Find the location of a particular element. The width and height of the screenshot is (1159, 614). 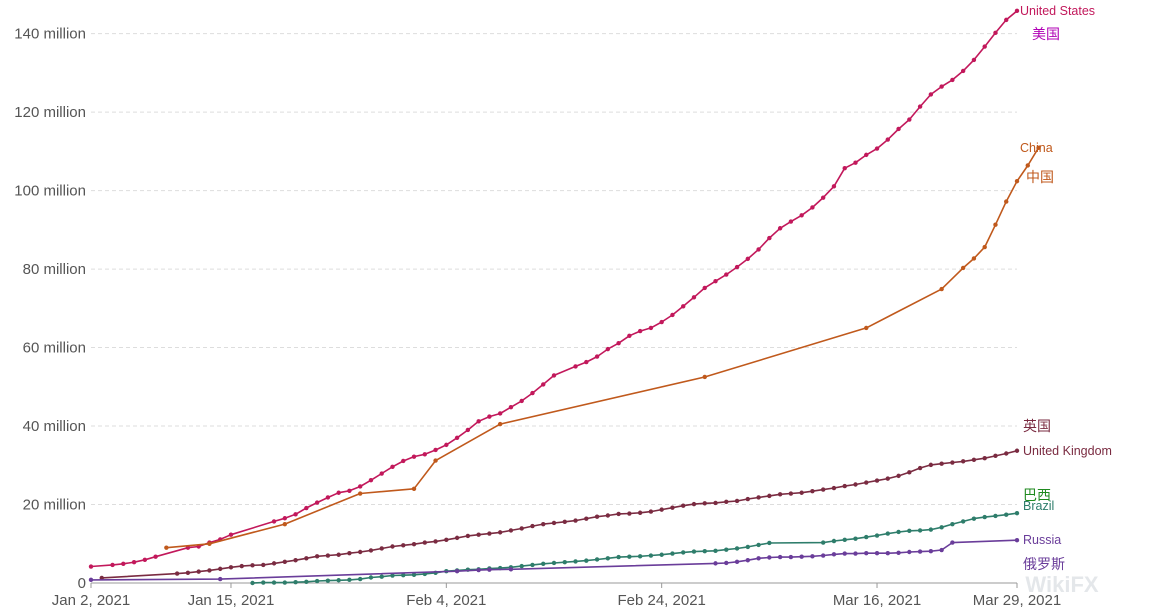

series-russia is located at coordinates (554, 560).